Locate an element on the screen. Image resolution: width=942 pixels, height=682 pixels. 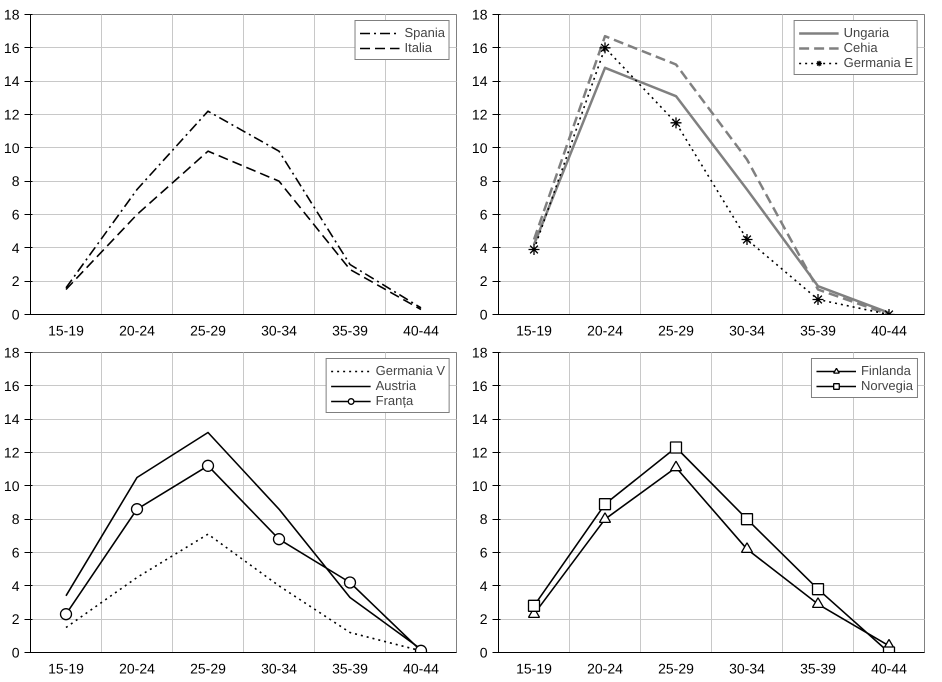
legend-label: Cehia is located at coordinates (861, 47).